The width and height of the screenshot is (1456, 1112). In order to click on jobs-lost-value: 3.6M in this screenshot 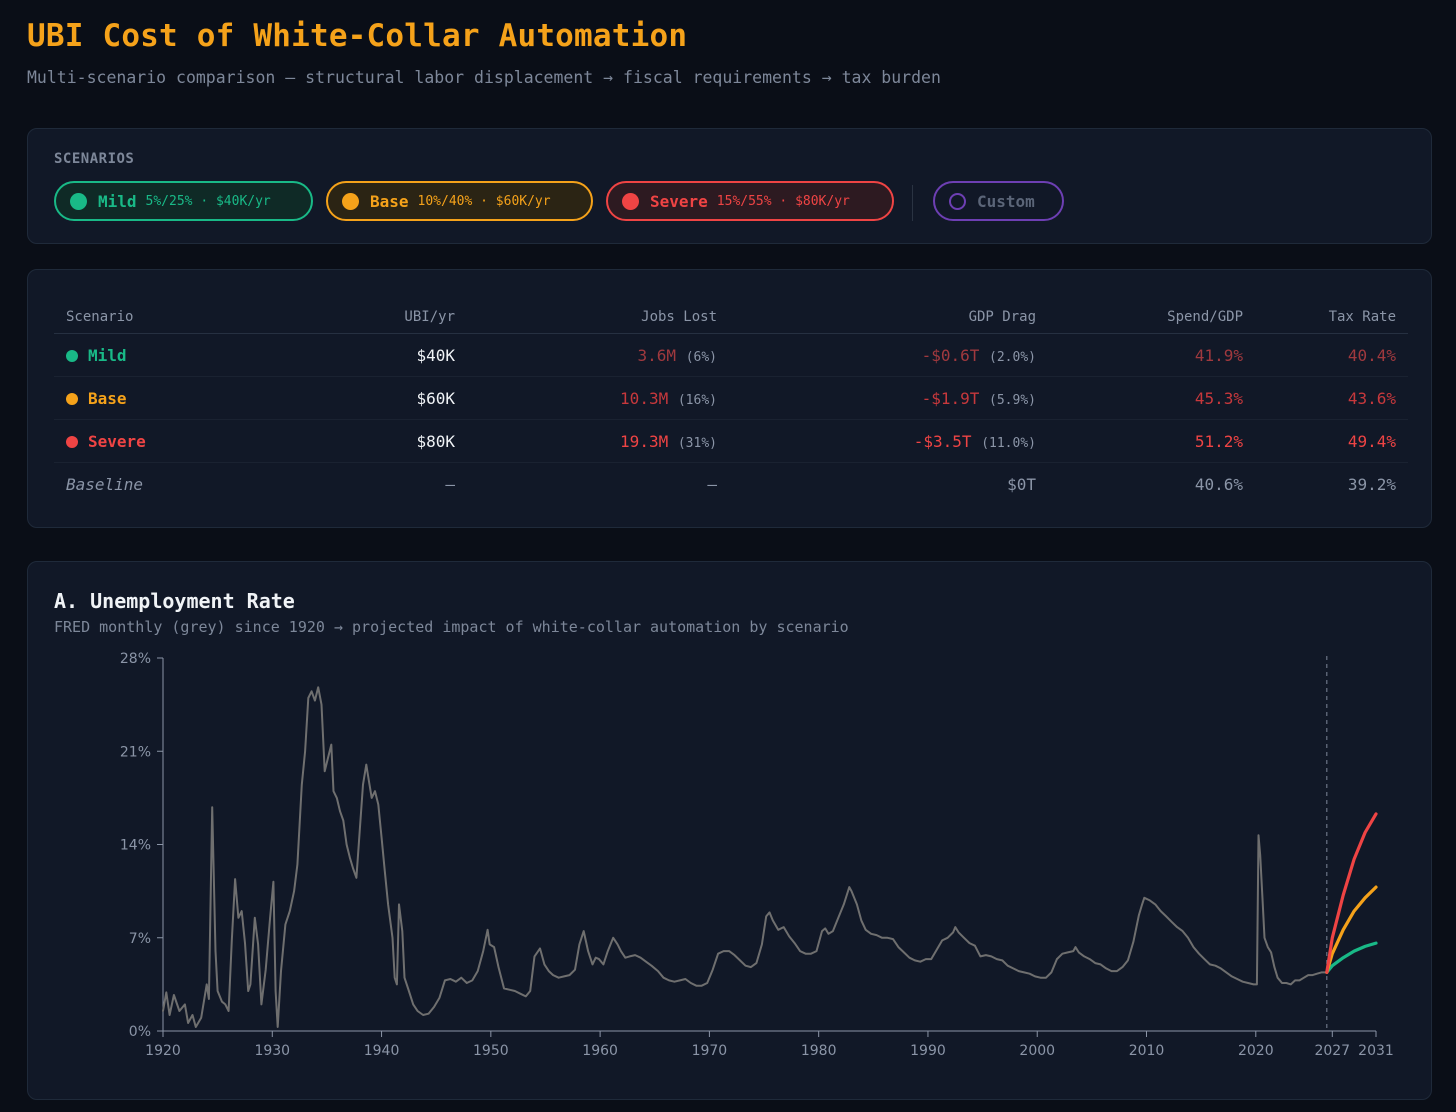, I will do `click(657, 355)`.